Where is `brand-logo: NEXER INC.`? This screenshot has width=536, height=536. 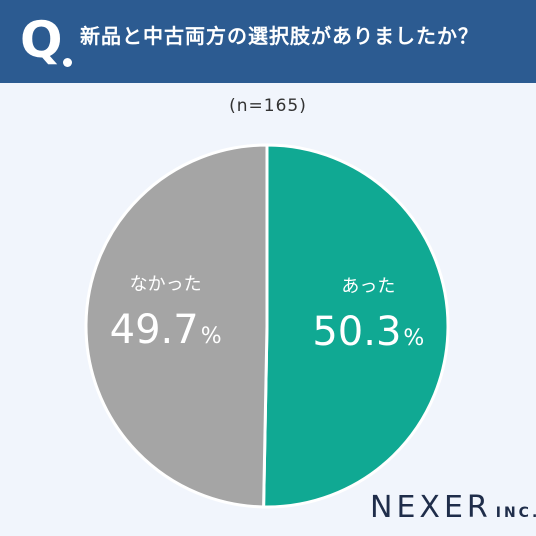
brand-logo: NEXER INC. is located at coordinates (453, 510).